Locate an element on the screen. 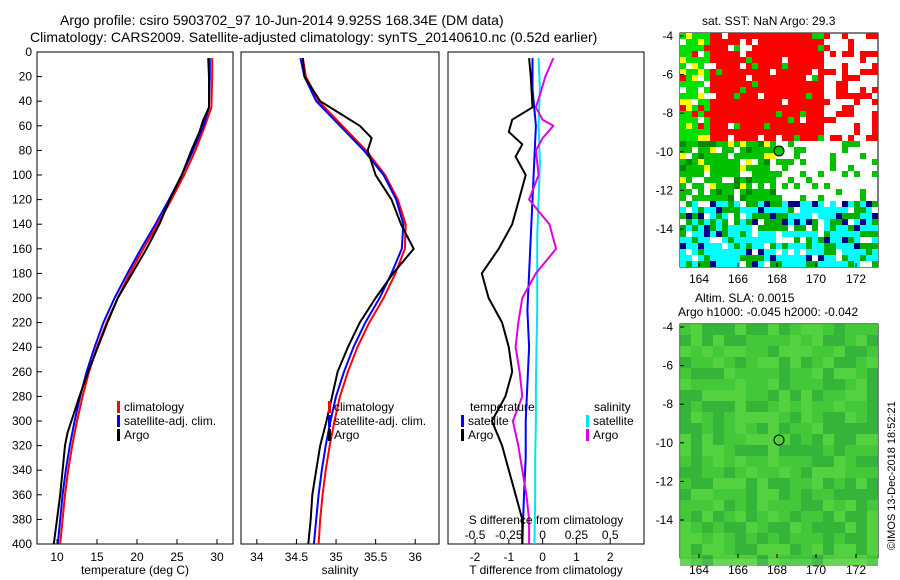 The width and height of the screenshot is (900, 580). depth-tick-label: 320 is located at coordinates (22, 446).